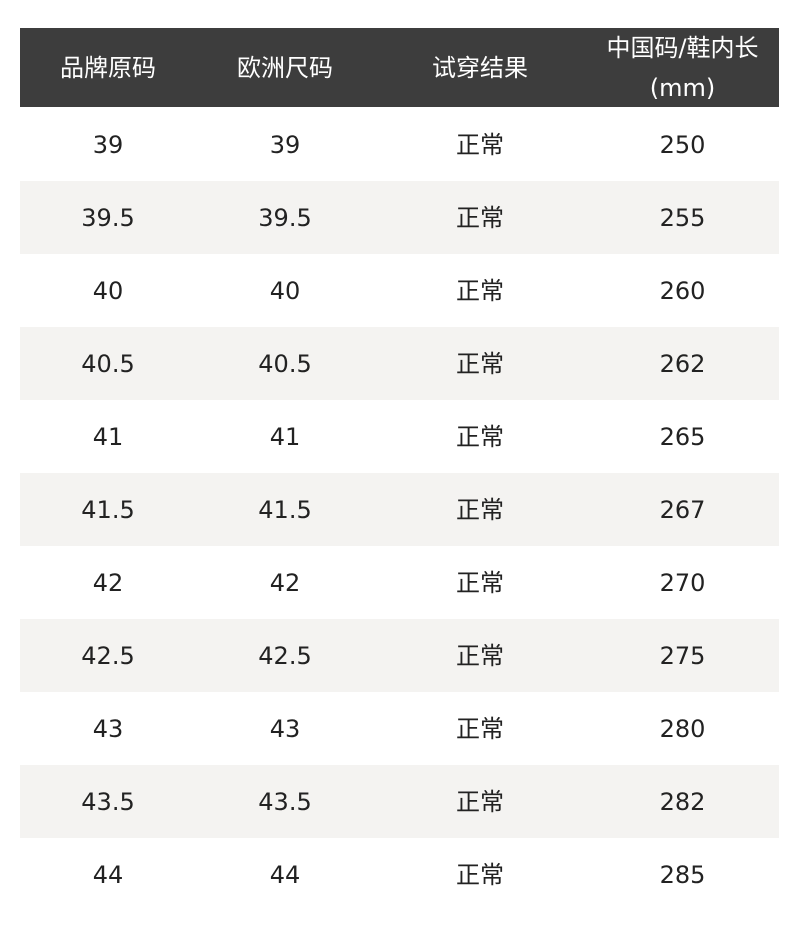 The height and width of the screenshot is (940, 800). What do you see at coordinates (399, 509) in the screenshot?
I see `table-row: 41.5 41.5 正常 267` at bounding box center [399, 509].